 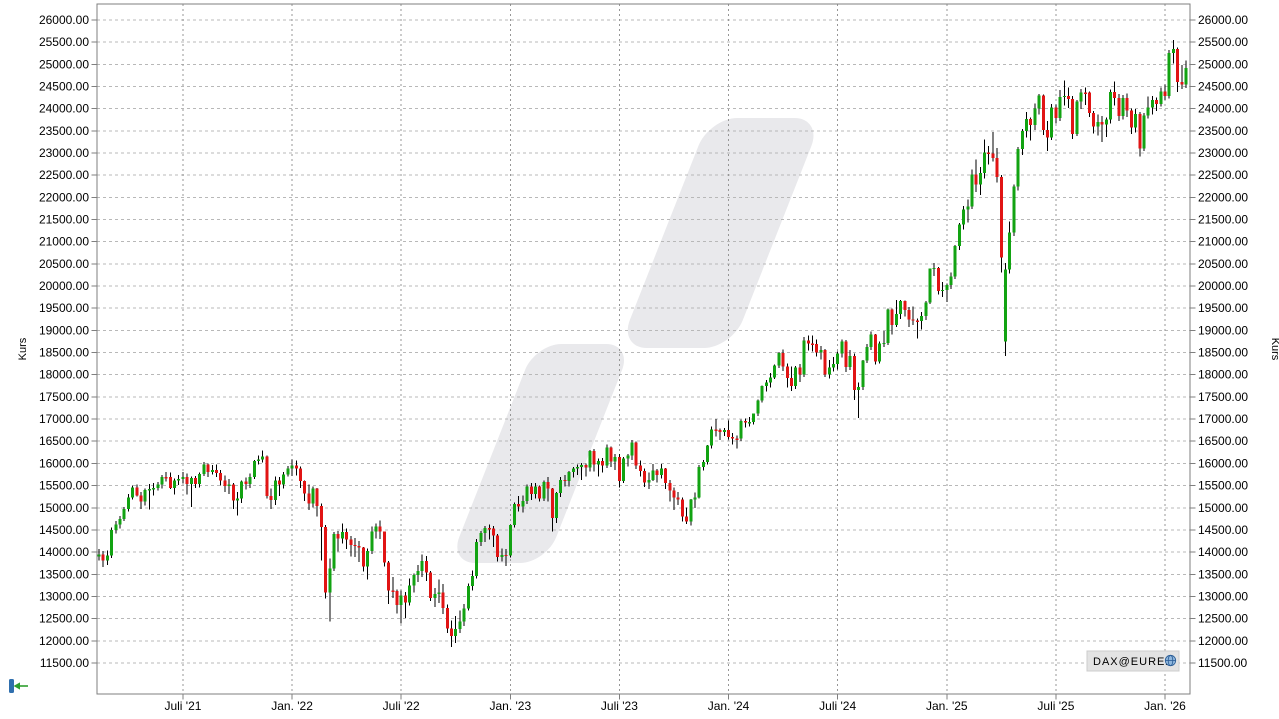 I want to click on pan-left-icon, so click(x=18, y=686).